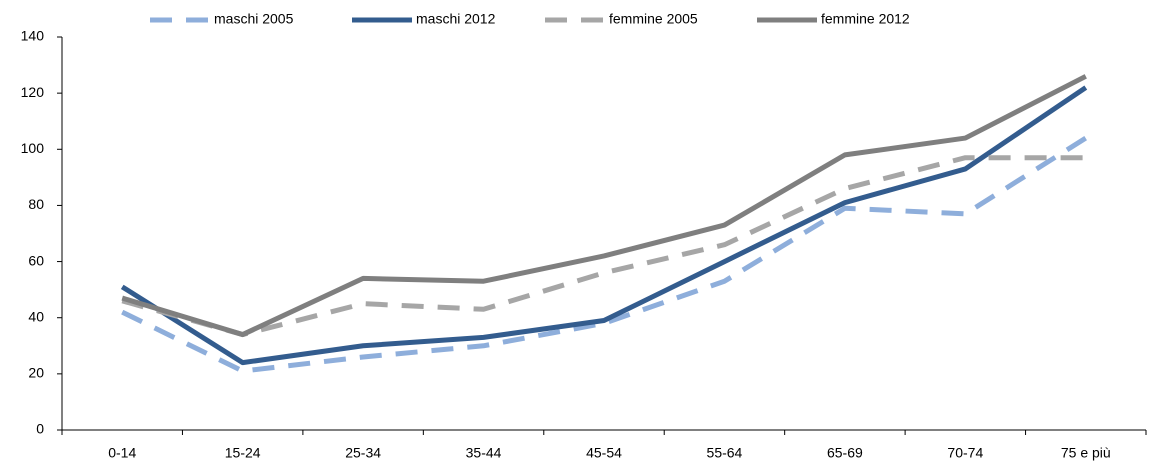 This screenshot has height=473, width=1149. I want to click on y-tick-label: 20, so click(36, 373).